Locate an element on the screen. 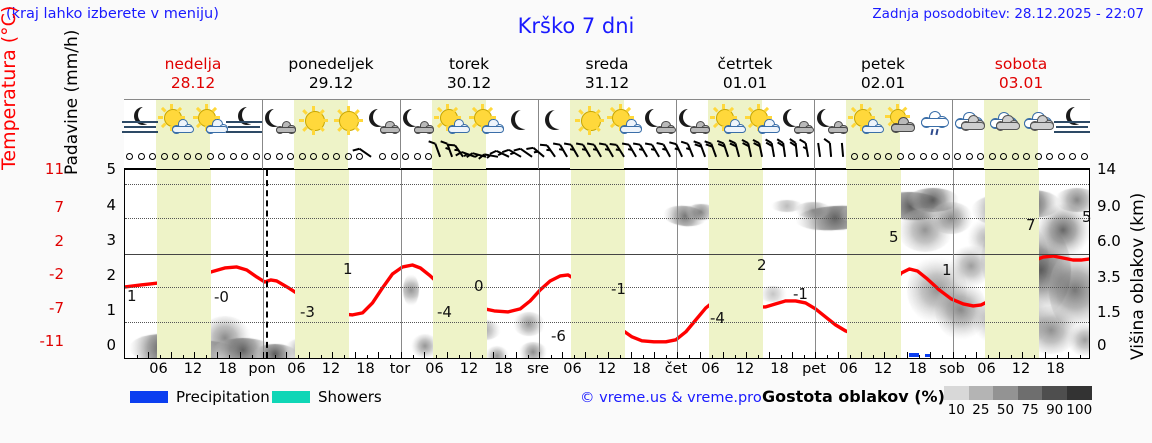  day-date: 29.12 is located at coordinates (331, 83).